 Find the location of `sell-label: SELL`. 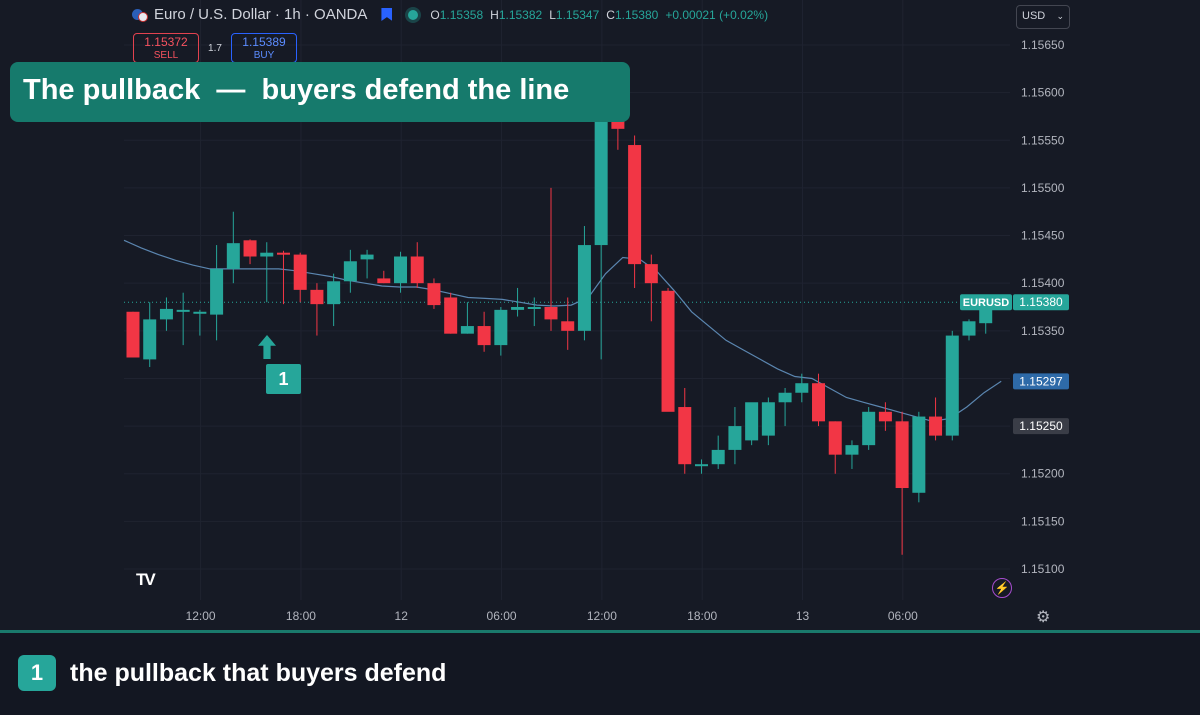

sell-label: SELL is located at coordinates (166, 55).